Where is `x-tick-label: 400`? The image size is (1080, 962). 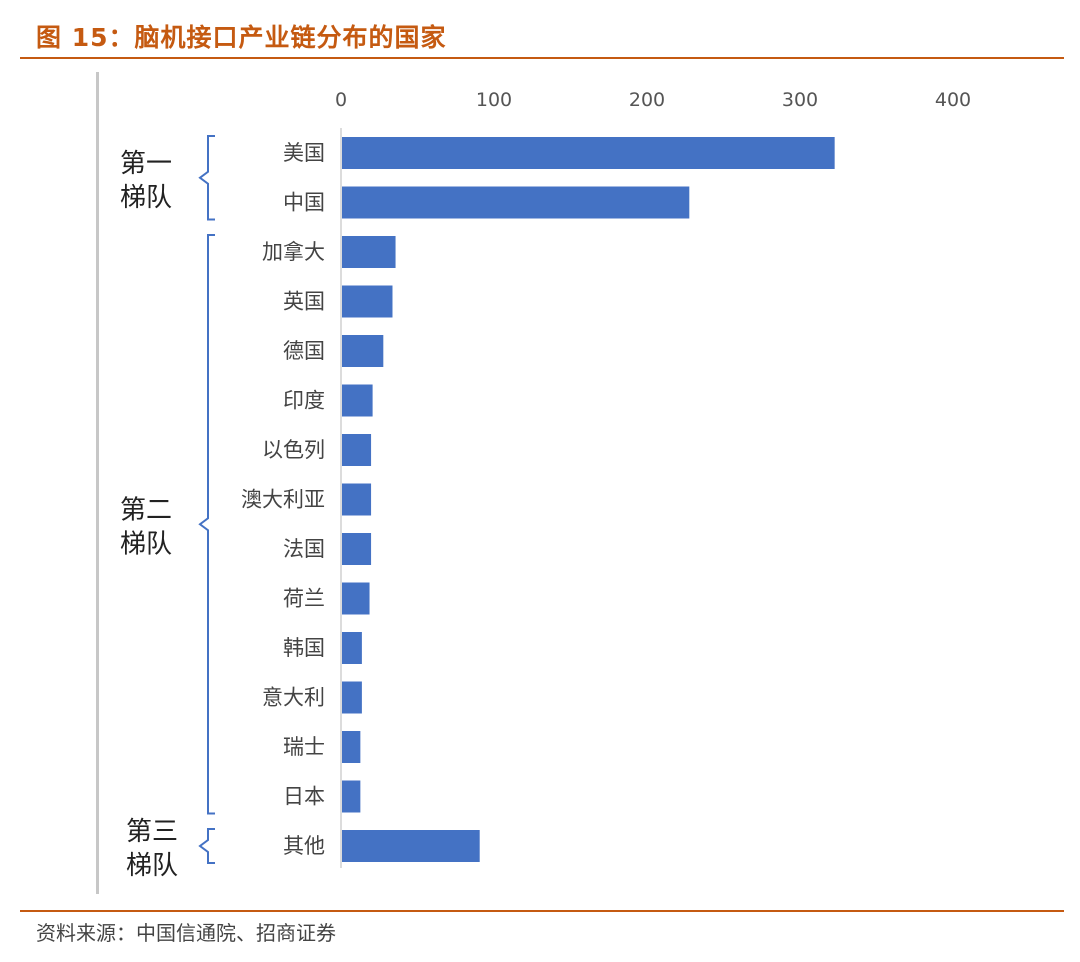
x-tick-label: 400 is located at coordinates (953, 100).